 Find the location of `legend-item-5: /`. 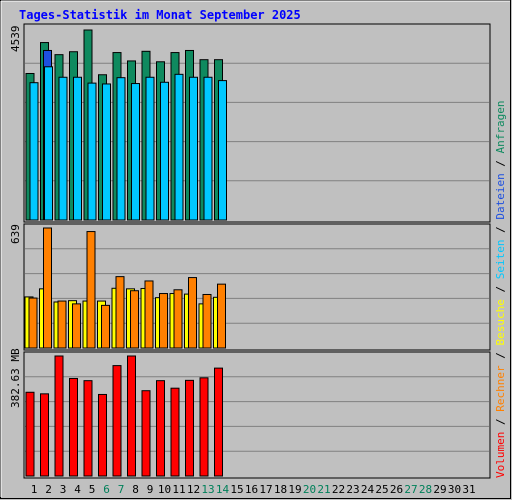

legend-item-5: / is located at coordinates (500, 289).